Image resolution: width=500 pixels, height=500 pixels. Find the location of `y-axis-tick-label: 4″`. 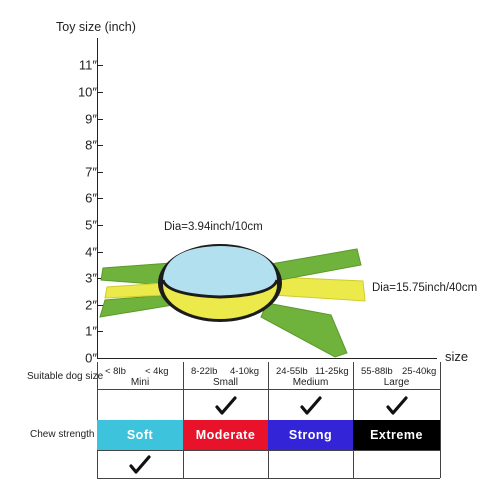

y-axis-tick-label: 4″ is located at coordinates (91, 252).